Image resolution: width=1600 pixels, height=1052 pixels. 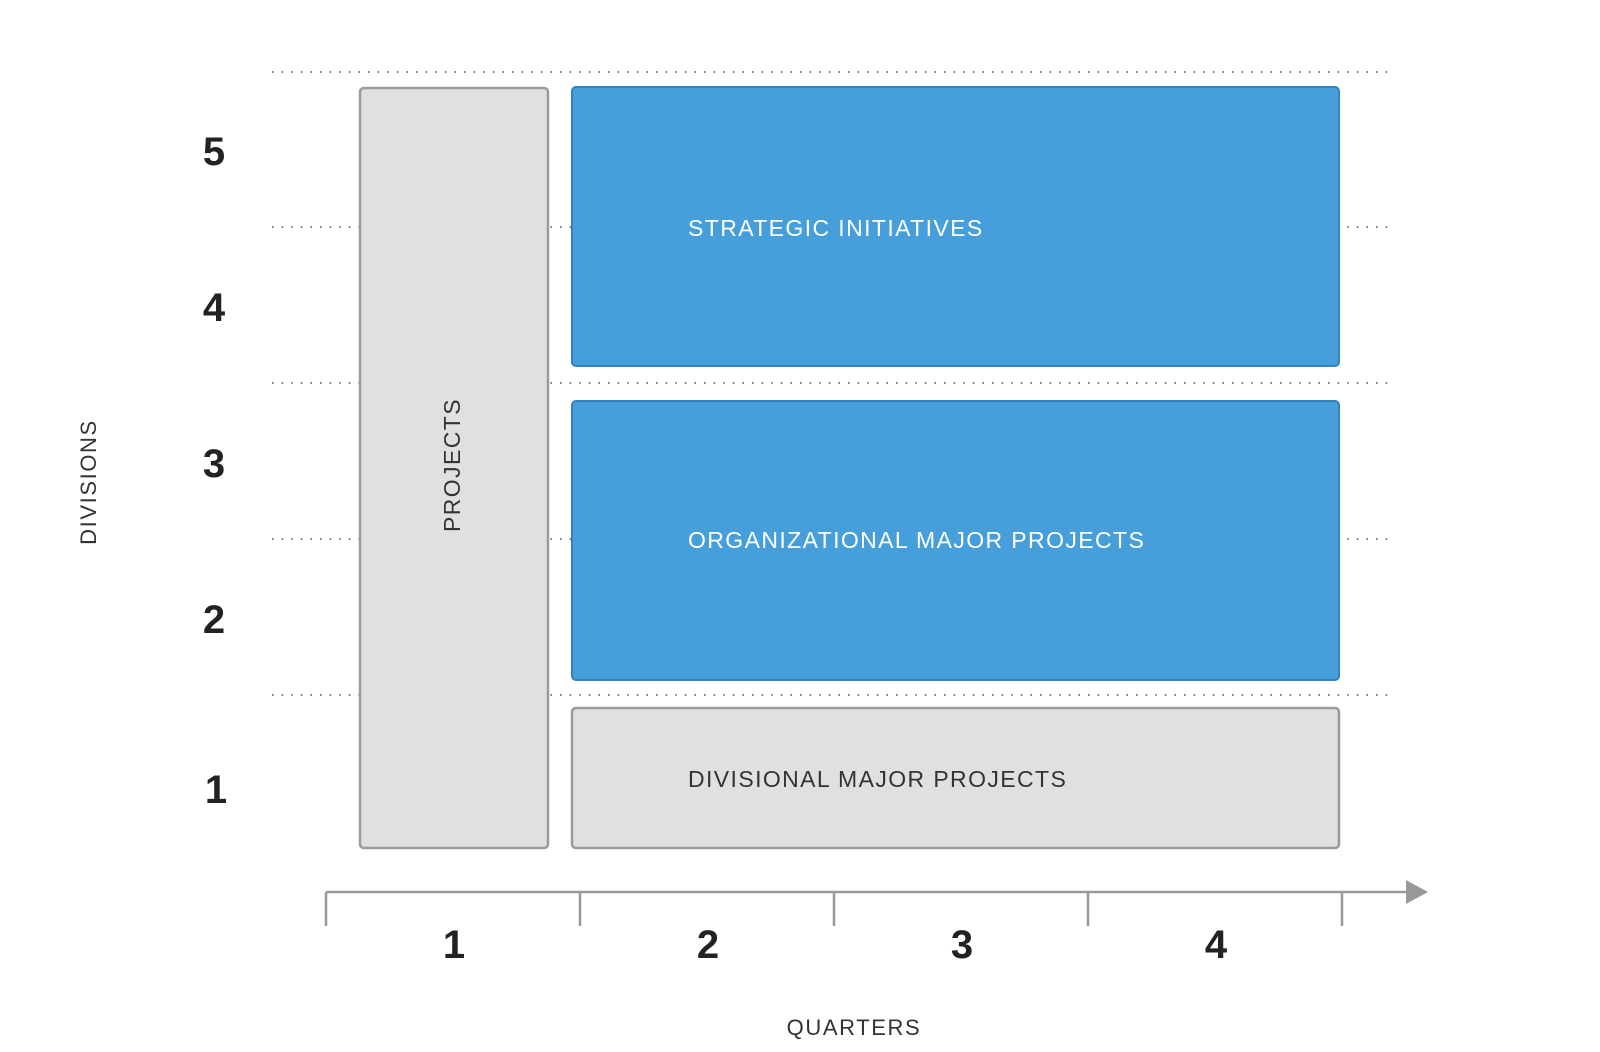 What do you see at coordinates (1417, 892) in the screenshot?
I see `x-axis-arrow-icon` at bounding box center [1417, 892].